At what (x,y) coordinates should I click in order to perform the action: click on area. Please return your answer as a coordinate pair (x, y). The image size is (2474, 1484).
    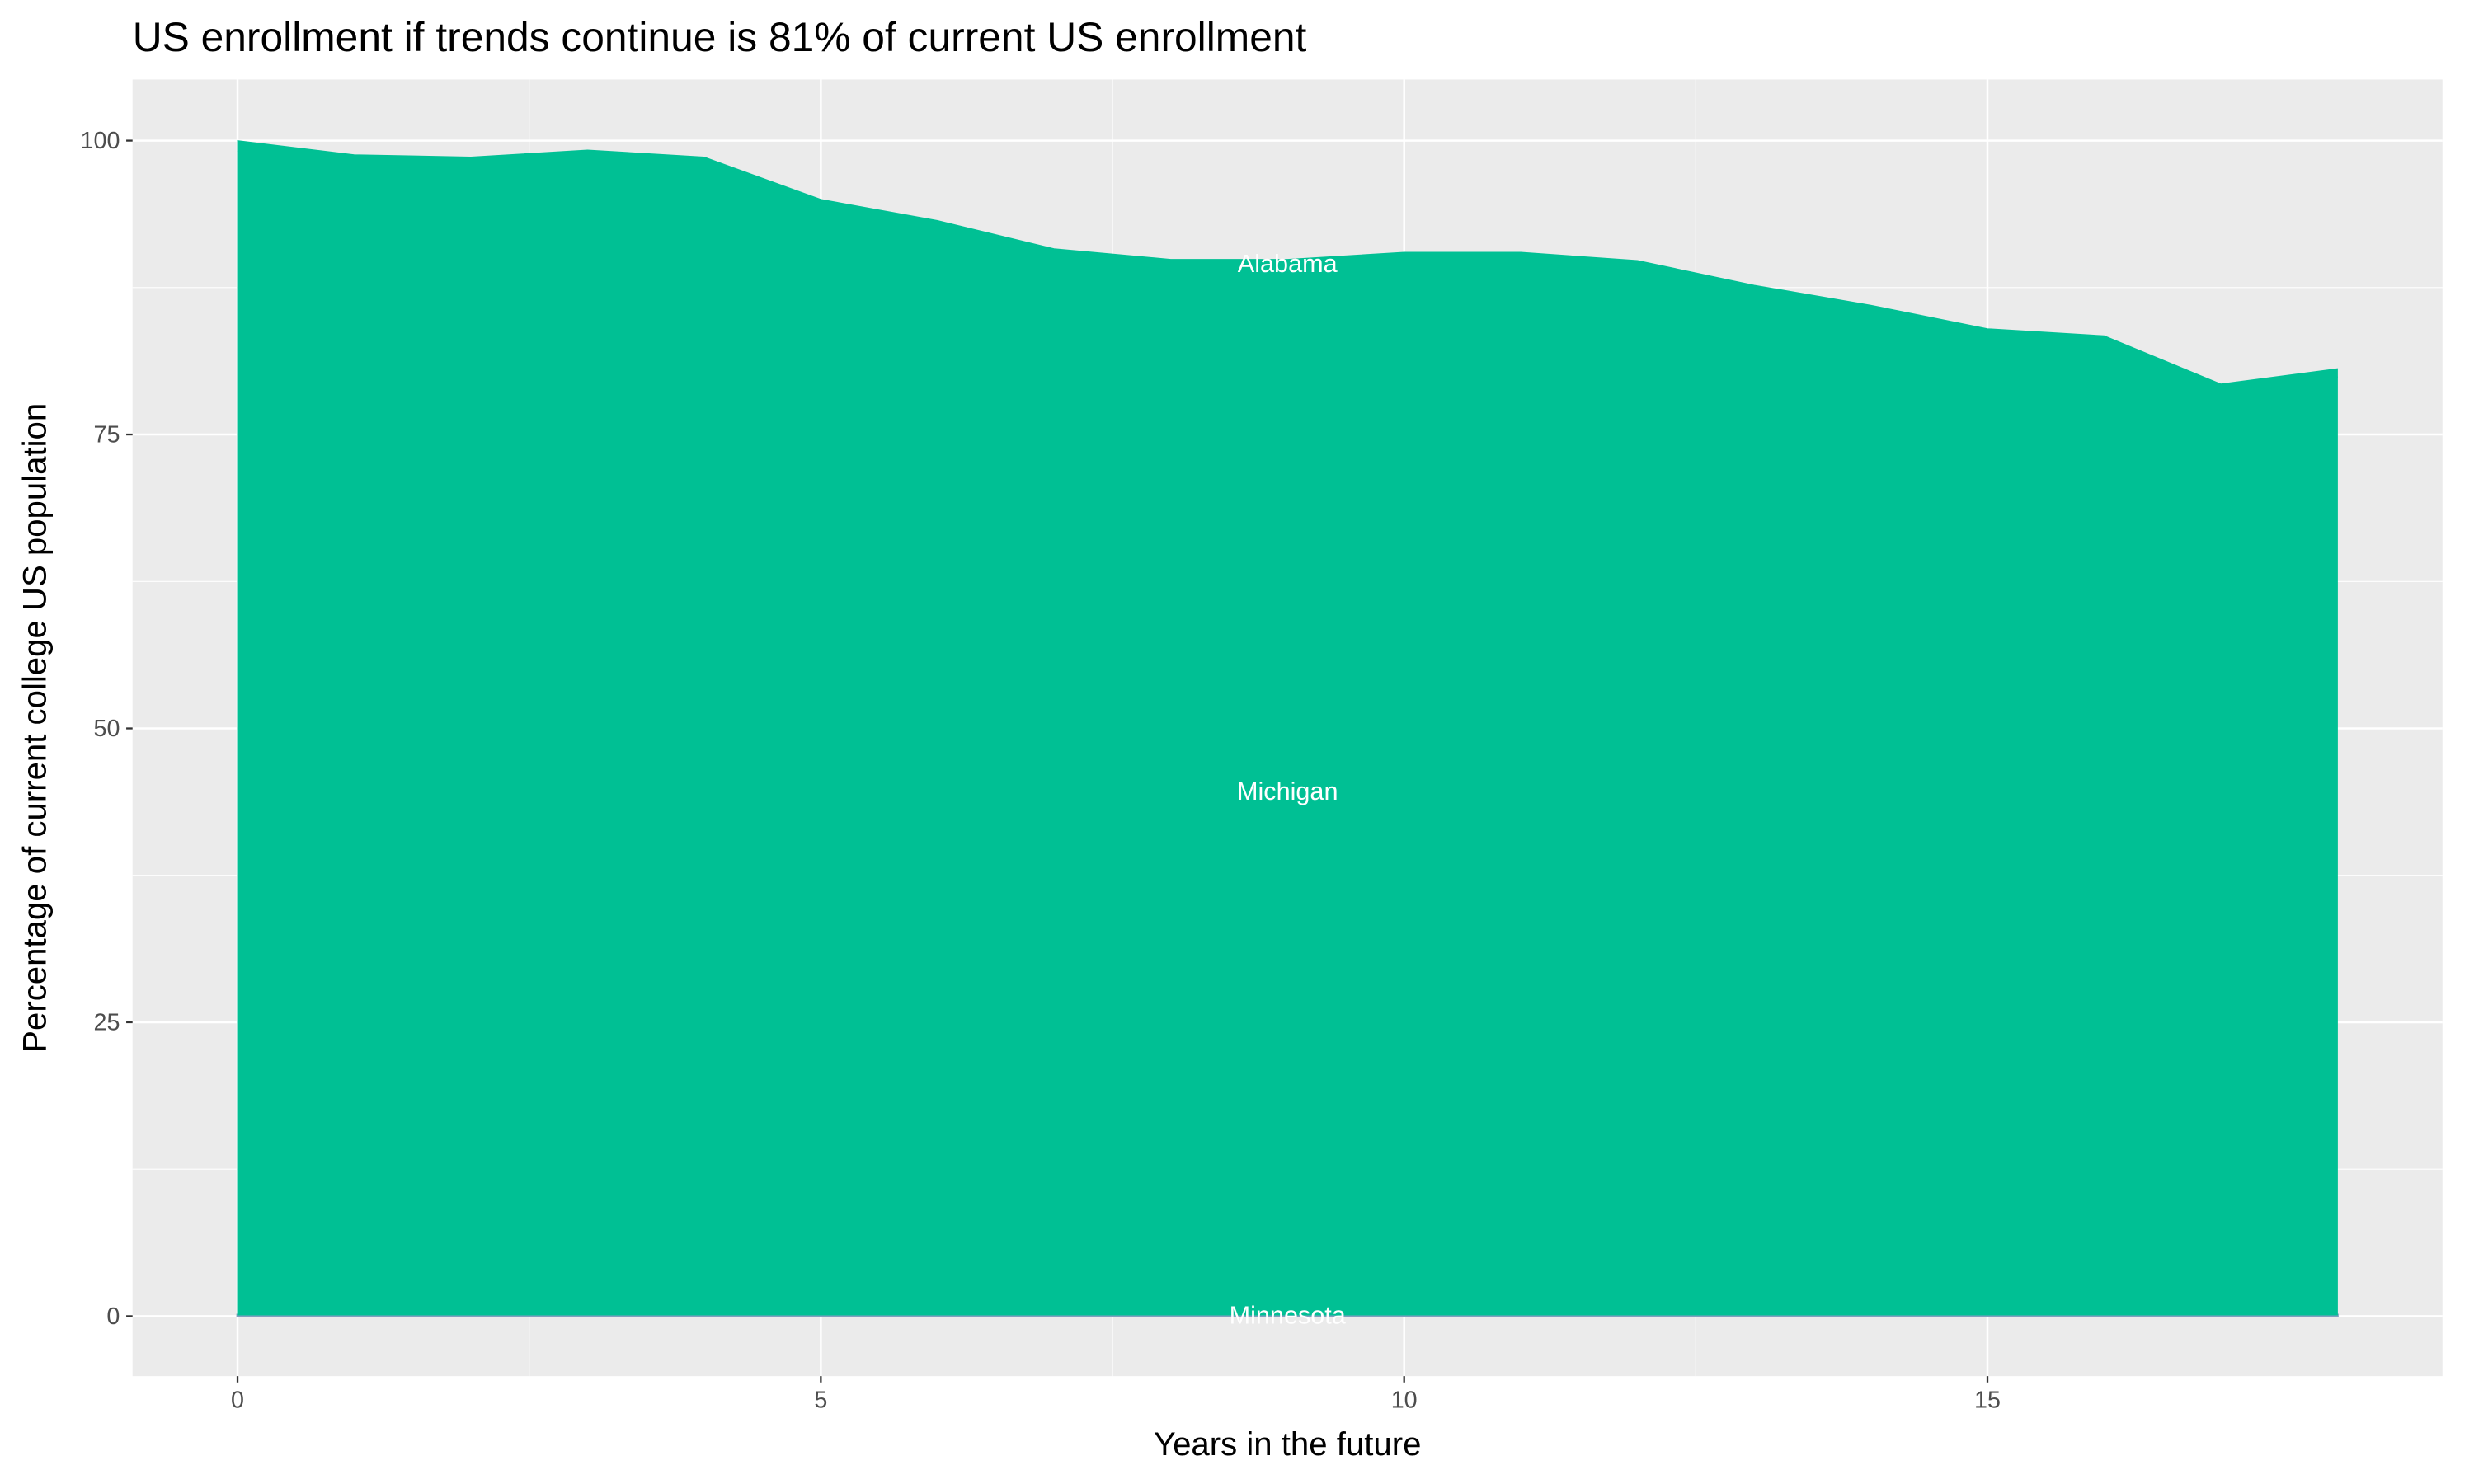
    Looking at the image, I should click on (1287, 266).